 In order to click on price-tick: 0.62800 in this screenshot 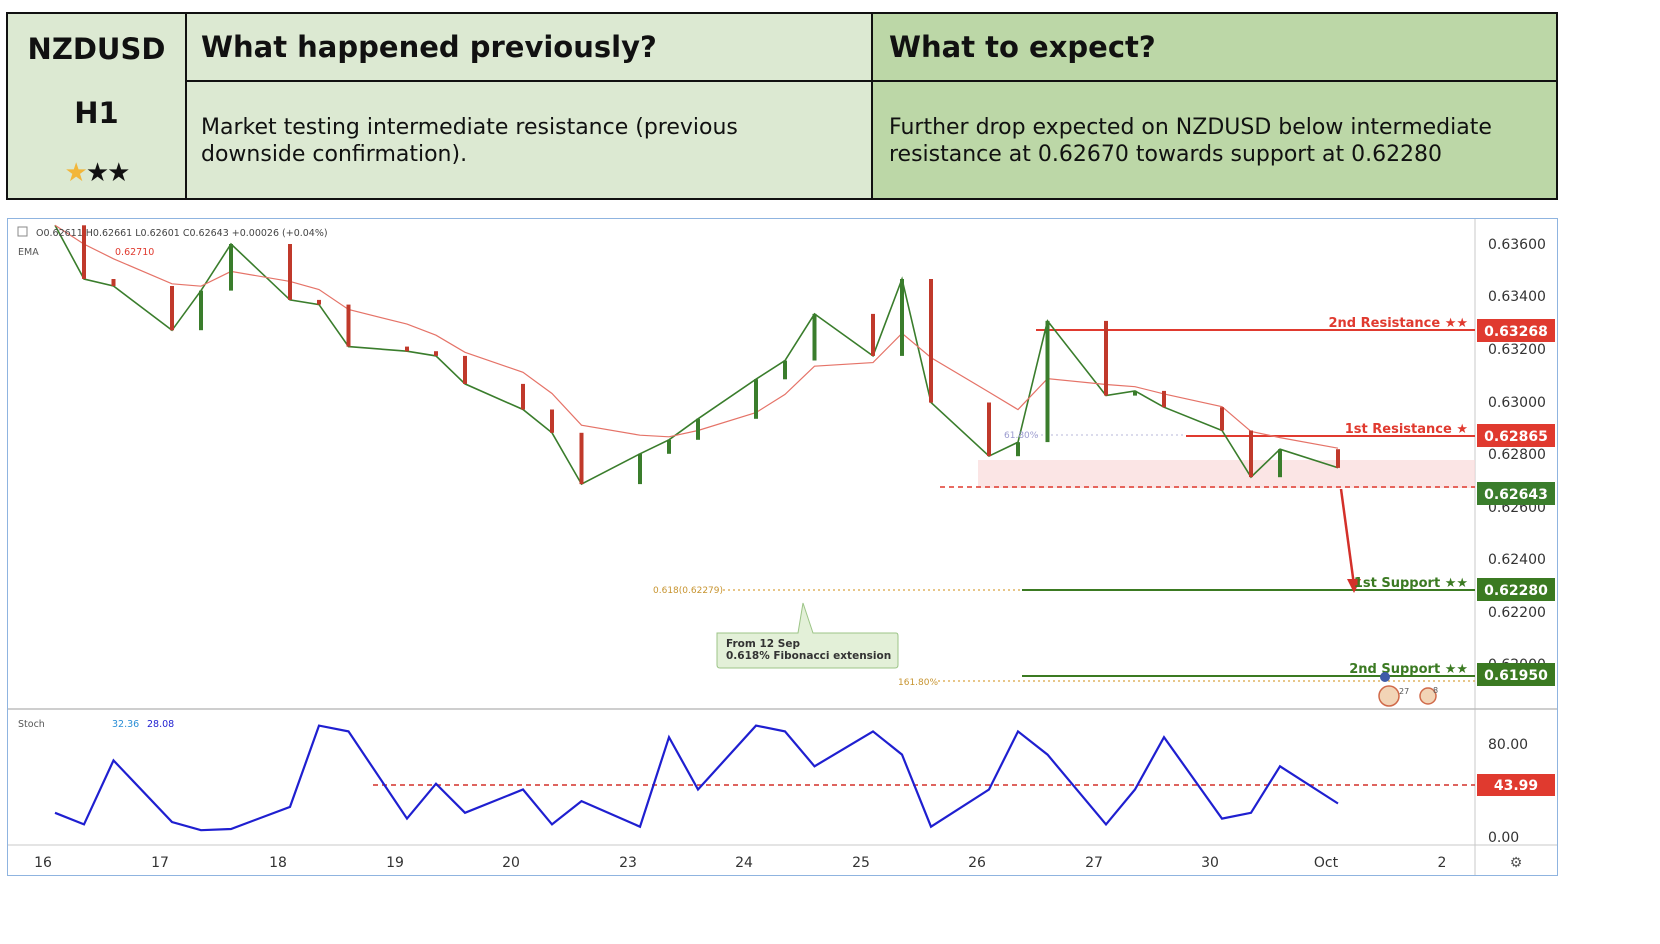, I will do `click(1517, 455)`.